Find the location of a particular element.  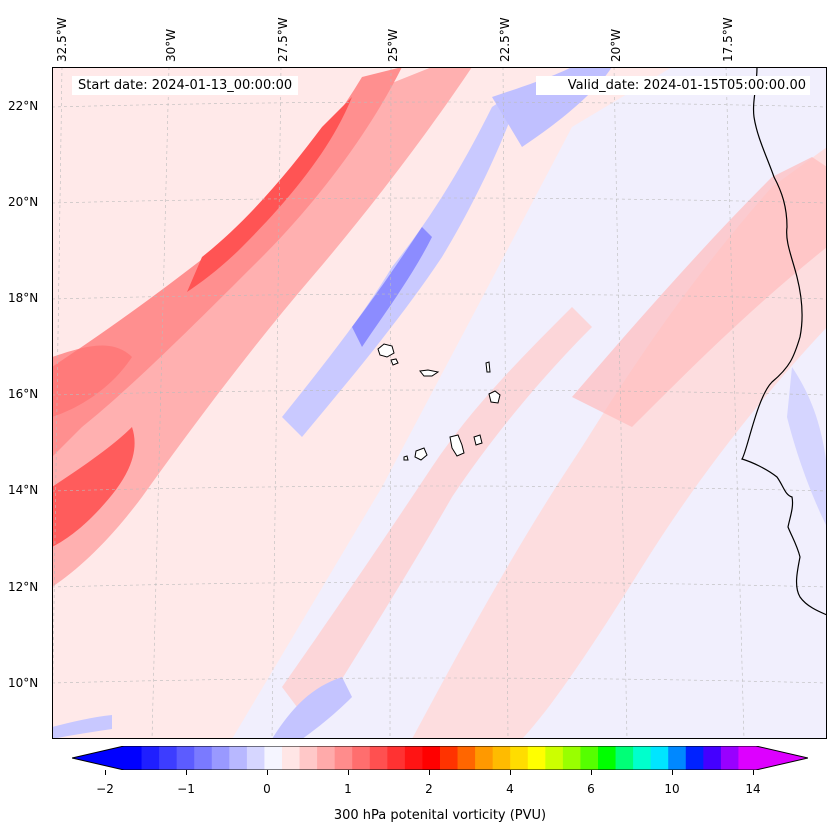

colorbar-extend-min is located at coordinates (98, 758).